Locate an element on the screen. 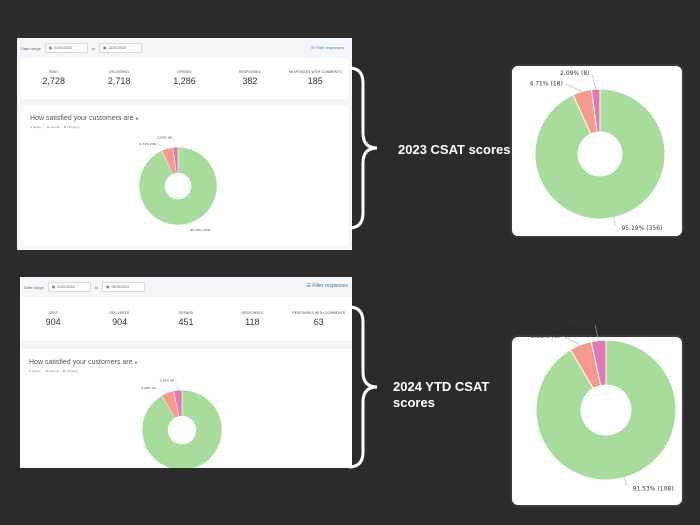 The height and width of the screenshot is (525, 700). stat-opened: OPENED 451 is located at coordinates (186, 319).